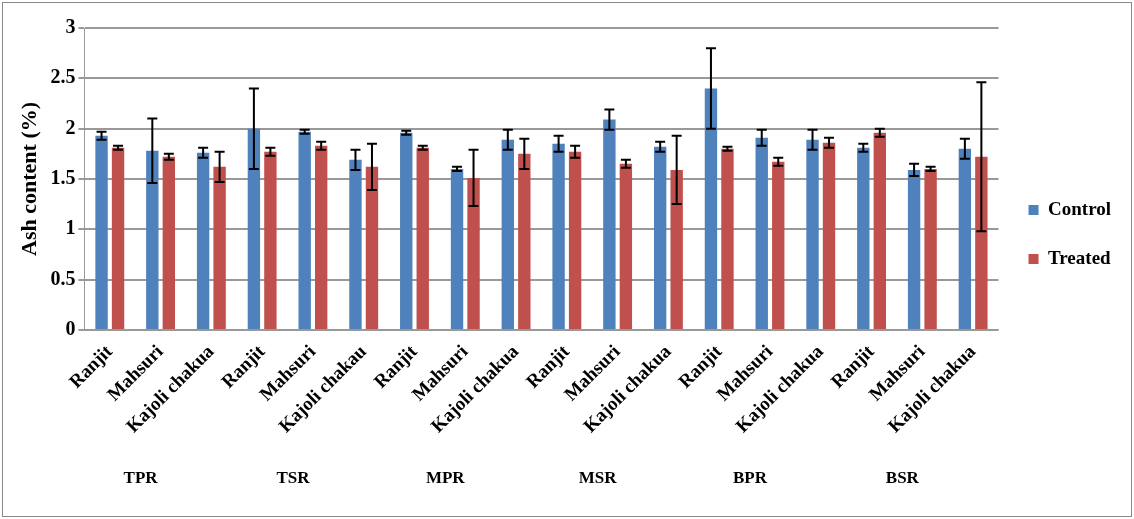  Describe the element at coordinates (70, 227) in the screenshot. I see `y-tick-label: 1` at that location.